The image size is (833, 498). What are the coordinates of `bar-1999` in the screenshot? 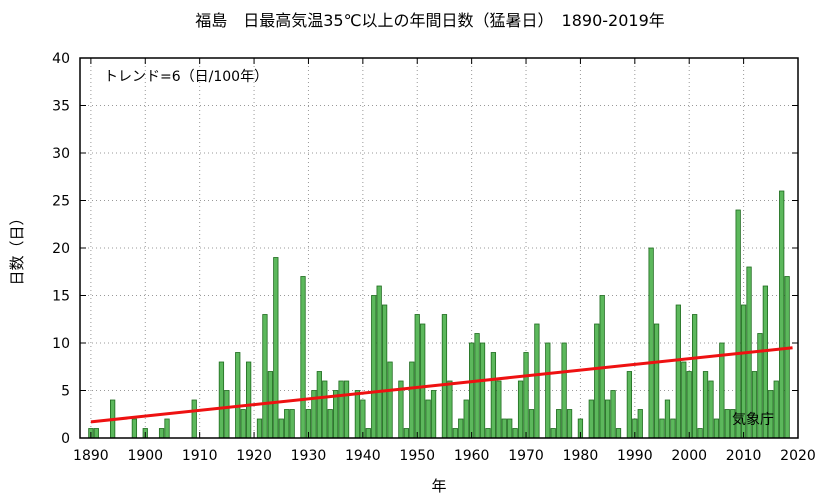 It's located at (684, 400).